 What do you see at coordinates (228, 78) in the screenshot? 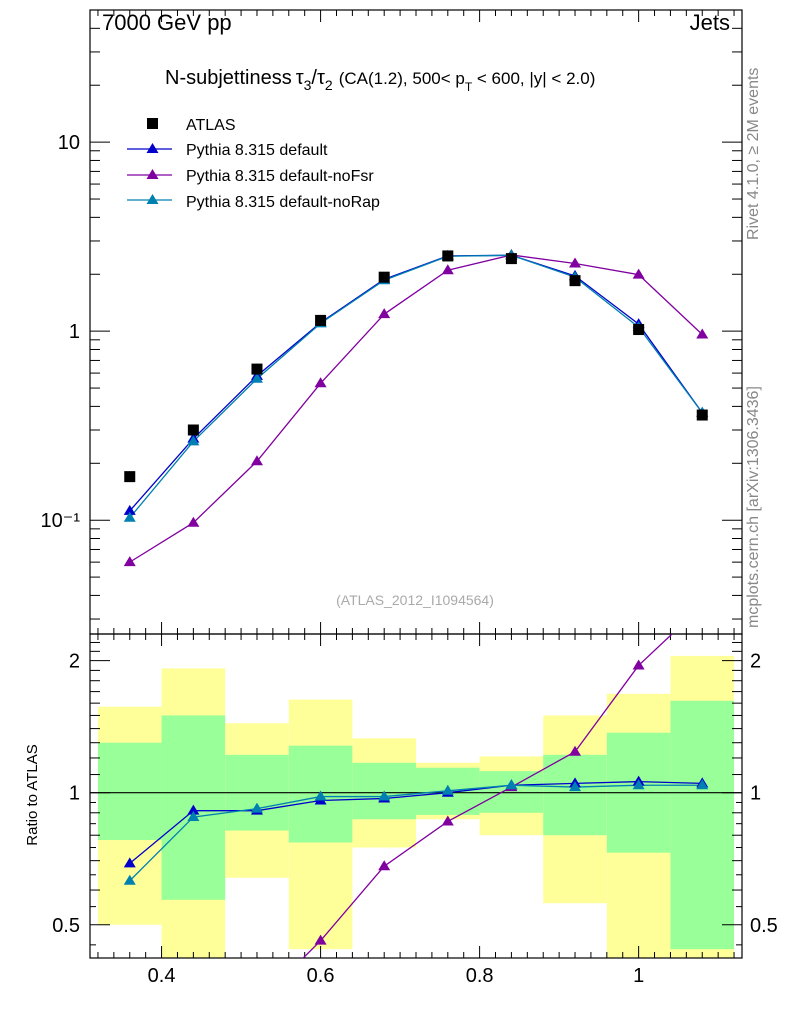
I see `title-main: N-subjettiness` at bounding box center [228, 78].